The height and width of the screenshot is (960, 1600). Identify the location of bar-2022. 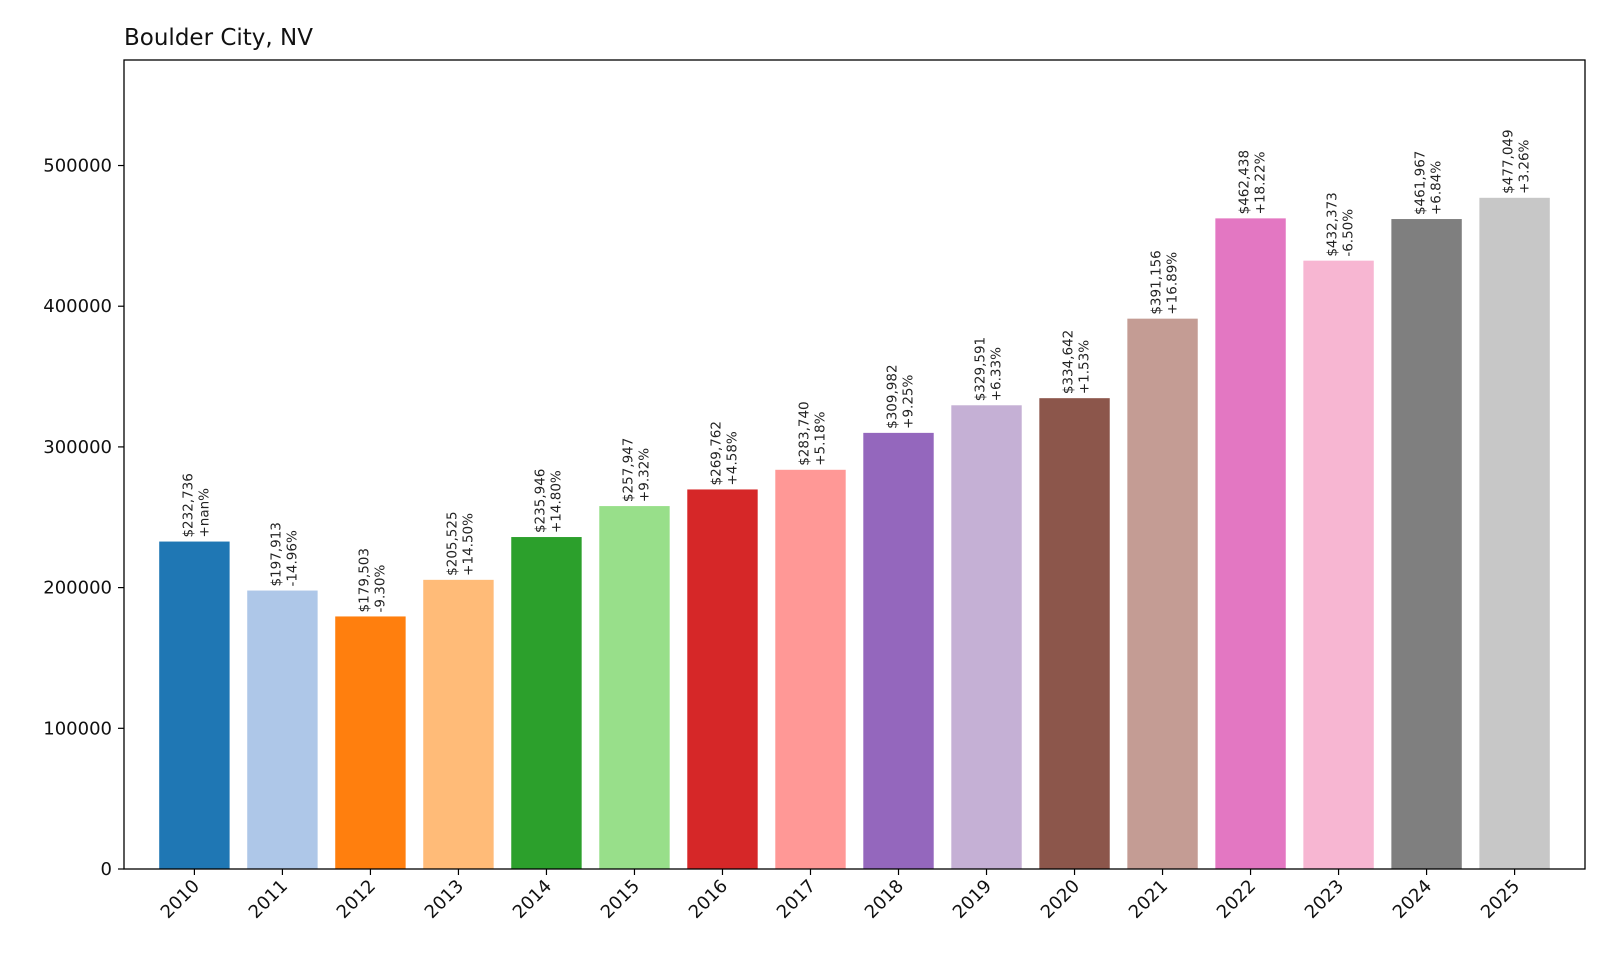
(1250, 543).